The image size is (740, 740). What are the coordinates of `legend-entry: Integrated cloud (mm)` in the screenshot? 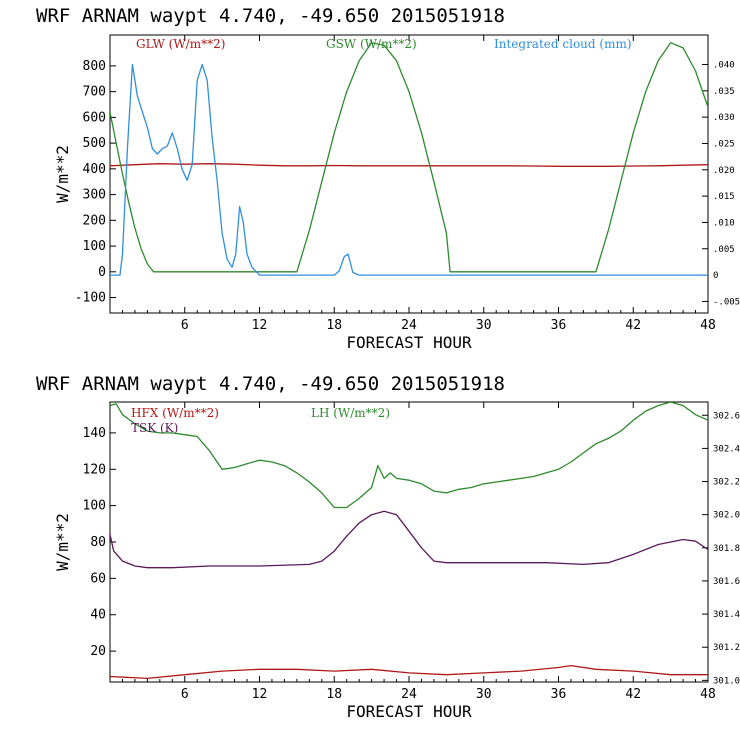 It's located at (563, 44).